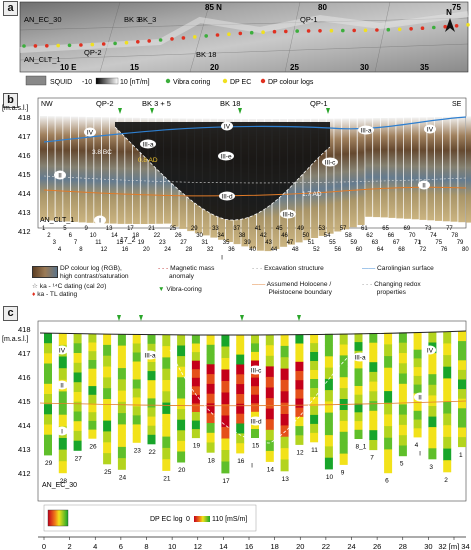  I want to click on log-number: 55, so click(332, 243).